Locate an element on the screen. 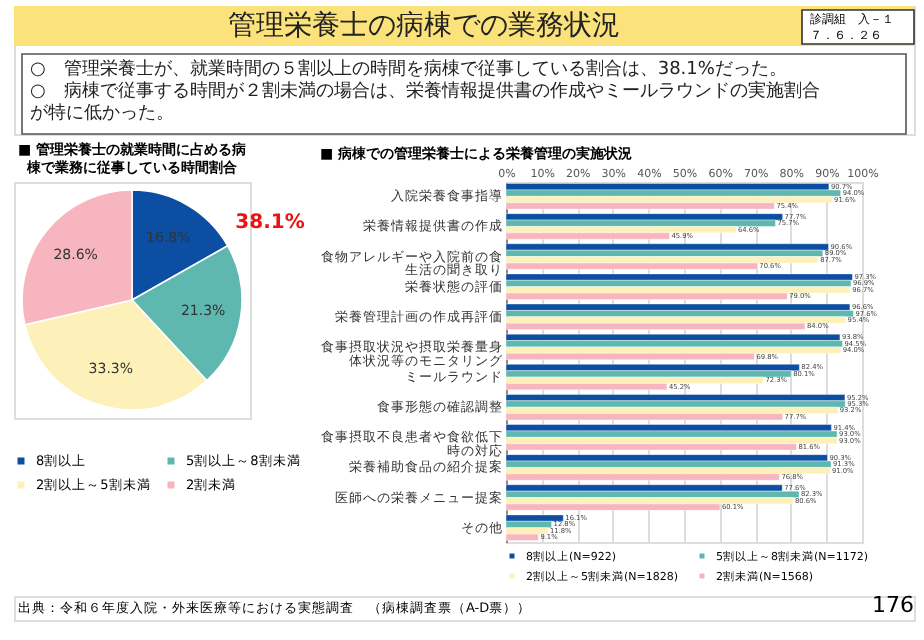 This screenshot has height=640, width=924. text: ○ 病棟で従事する時間が２割未満の場合は、栄養情報提供書の作成やミールラウンドの実施割合が特に低かった。 is located at coordinates (425, 102).